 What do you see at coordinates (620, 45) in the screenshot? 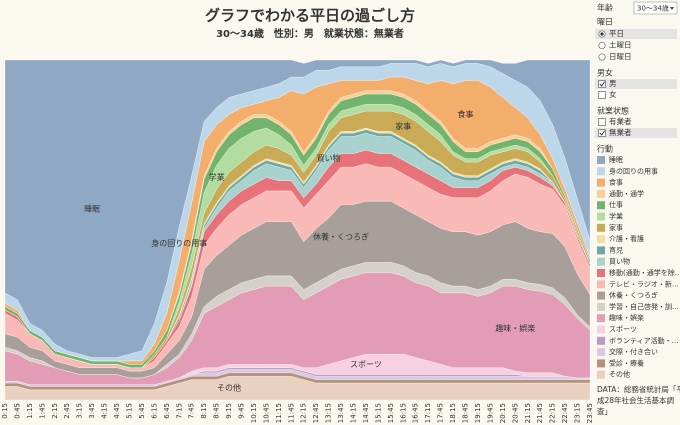
I see `radio-label: 土曜日` at bounding box center [620, 45].